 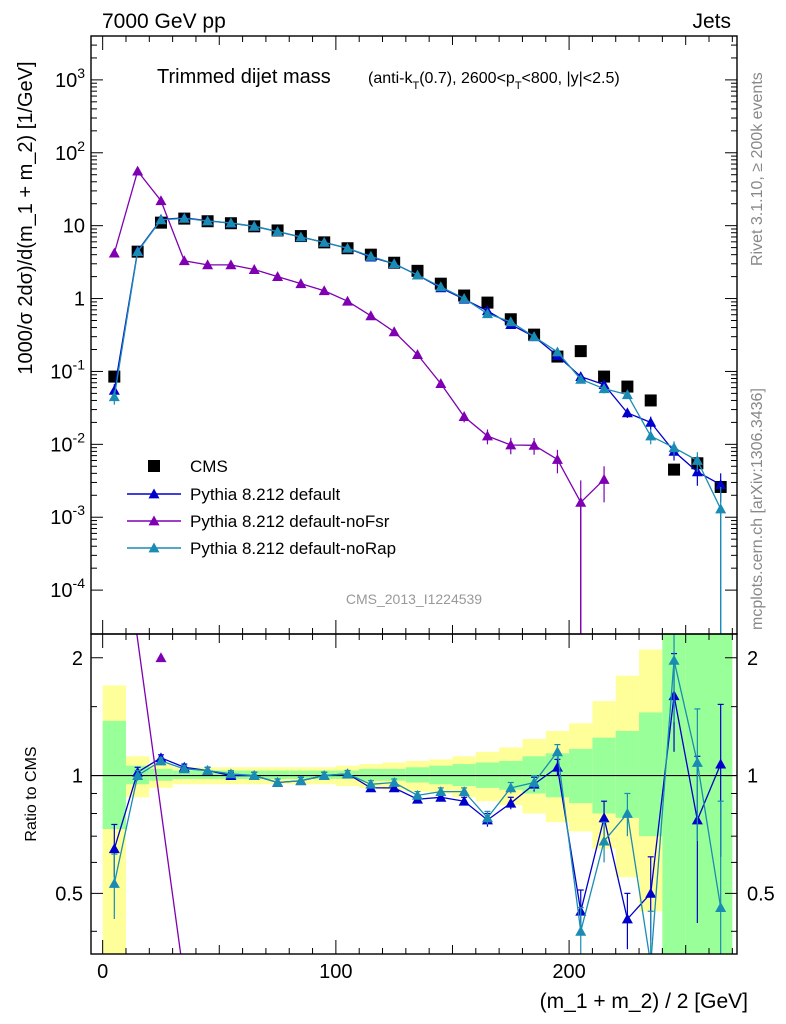 I want to click on x-tick-label: 200, so click(x=568, y=972).